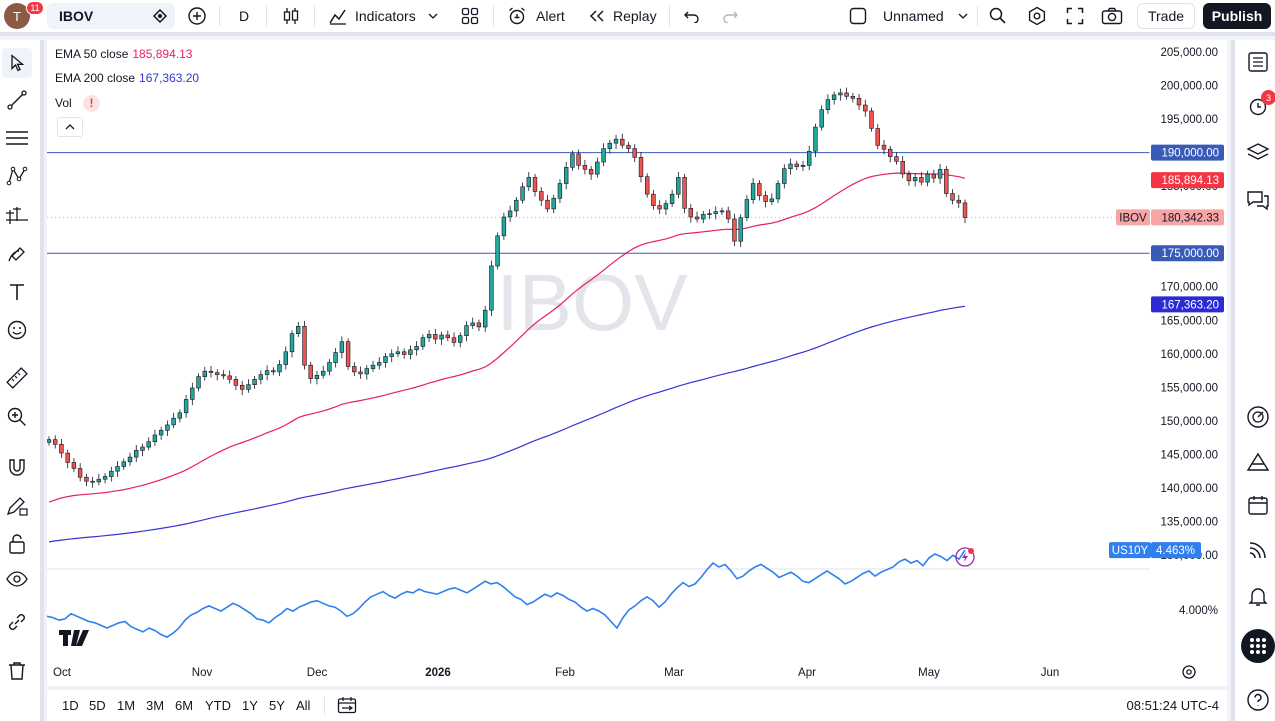 The image size is (1275, 721). What do you see at coordinates (1170, 217) in the screenshot?
I see `price-tag: 180,342.33 IBOV` at bounding box center [1170, 217].